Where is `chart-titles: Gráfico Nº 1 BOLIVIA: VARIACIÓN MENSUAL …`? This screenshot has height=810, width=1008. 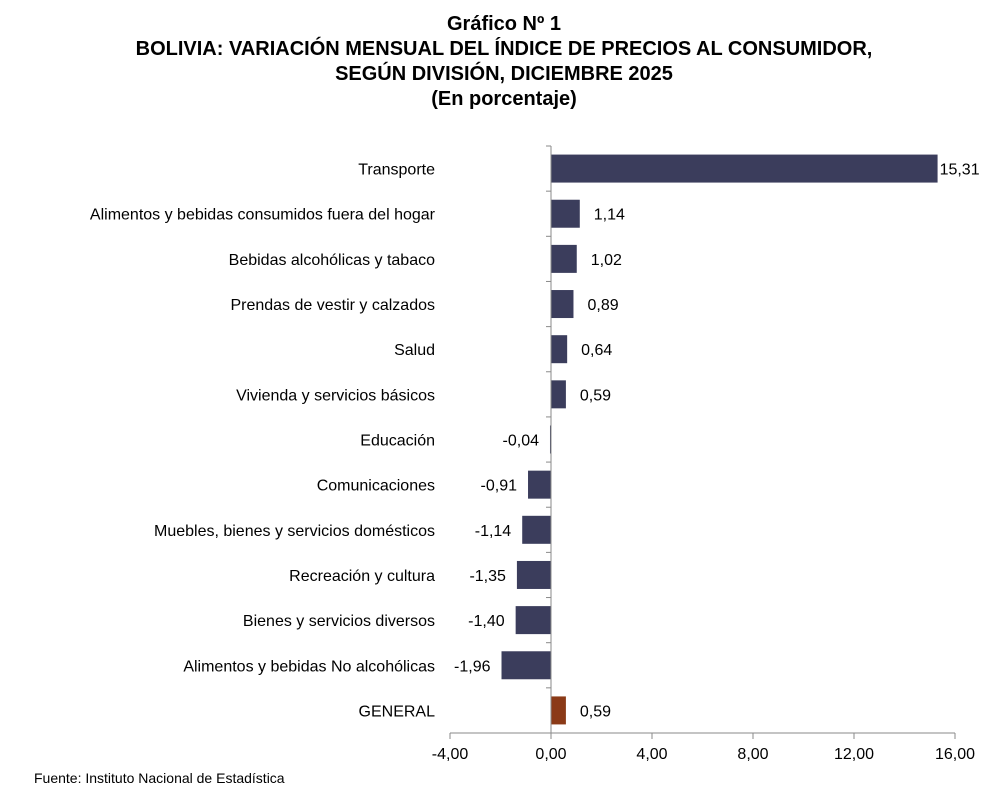
chart-titles: Gráfico Nº 1 BOLIVIA: VARIACIÓN MENSUAL … is located at coordinates (504, 62).